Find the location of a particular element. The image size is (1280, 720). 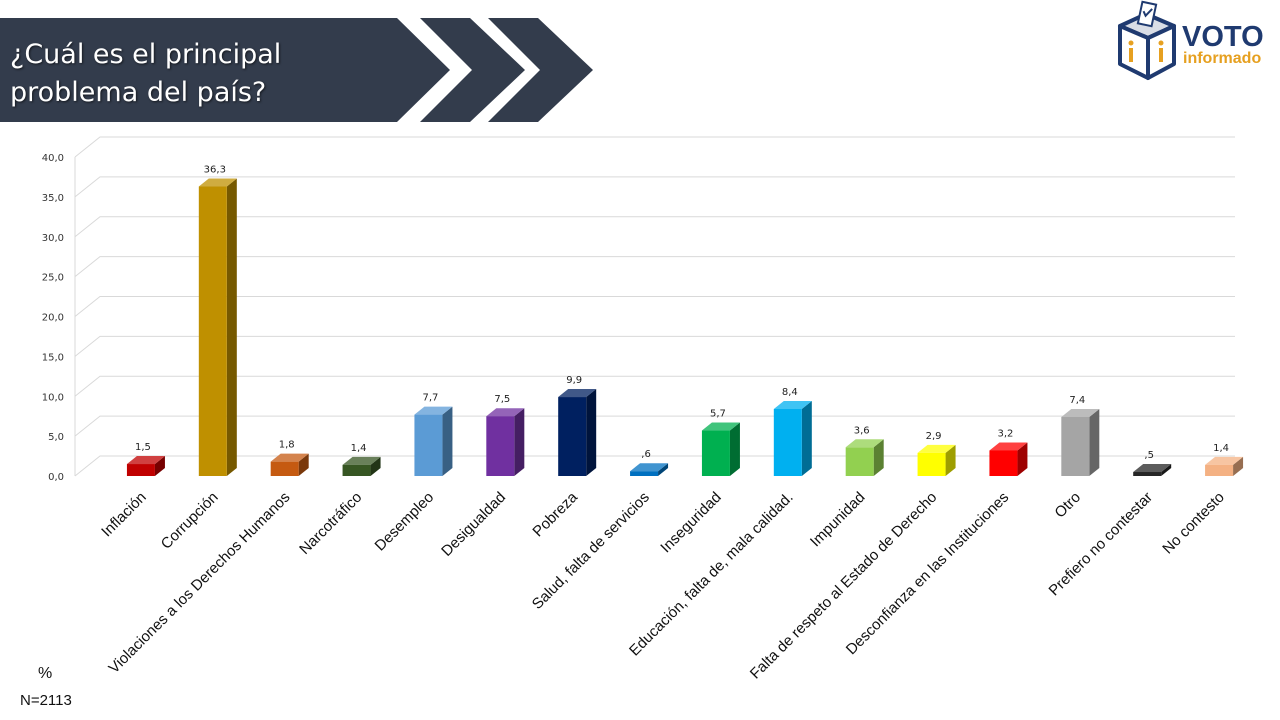

category-label-14: Otro is located at coordinates (1067, 505).